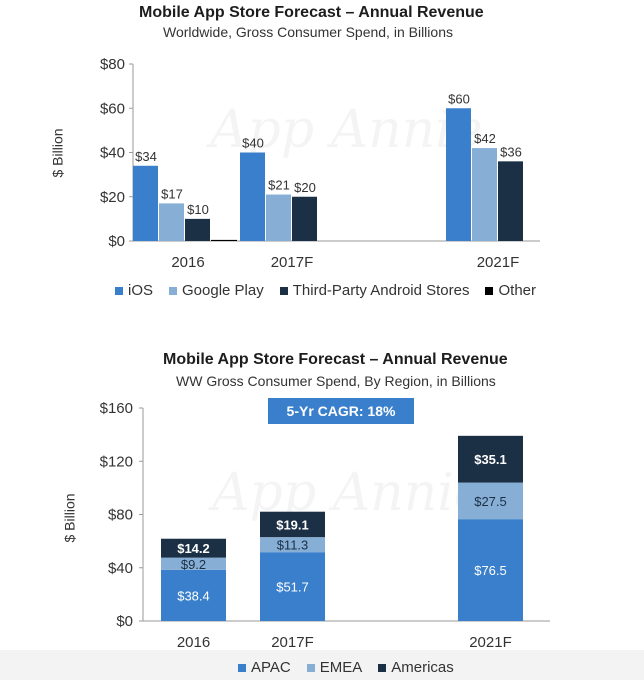 This screenshot has height=680, width=644. I want to click on data-label: $27.5, so click(490, 501).